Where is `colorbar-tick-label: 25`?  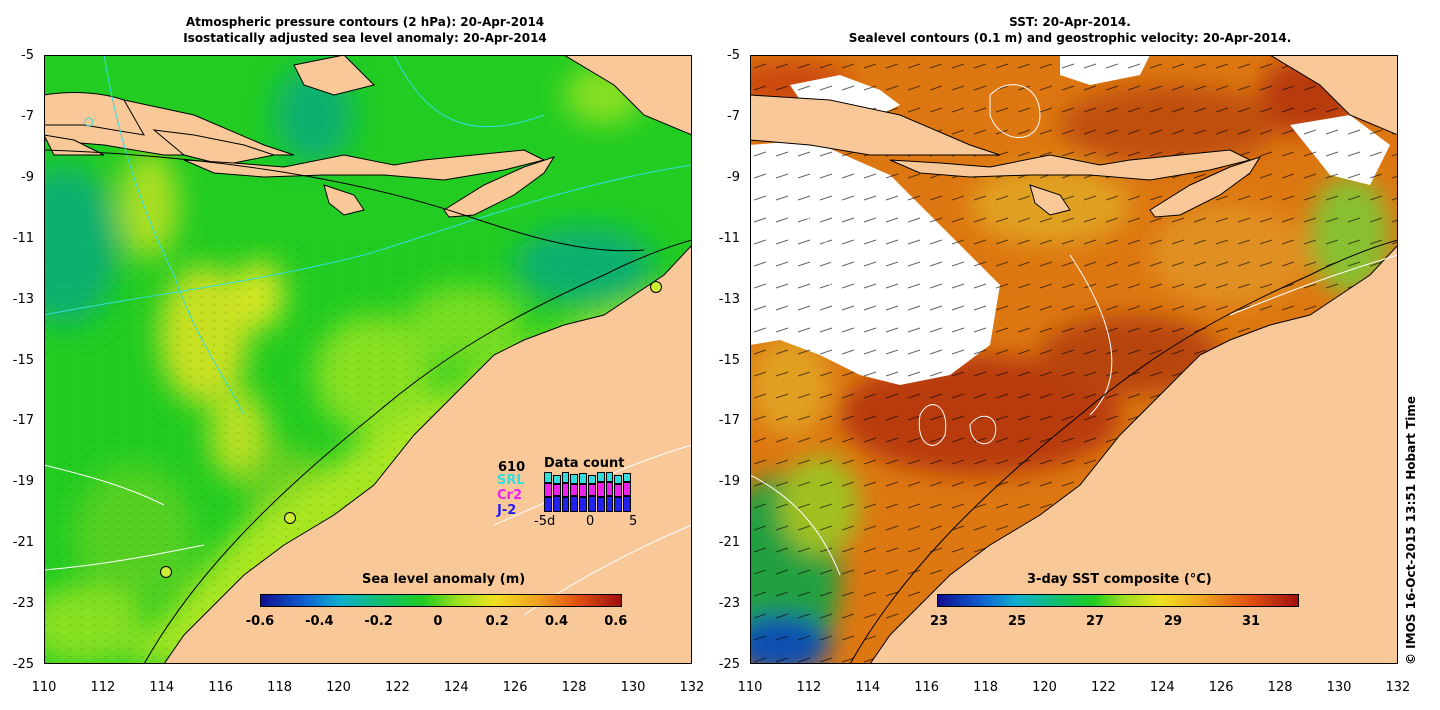 colorbar-tick-label: 25 is located at coordinates (1017, 621).